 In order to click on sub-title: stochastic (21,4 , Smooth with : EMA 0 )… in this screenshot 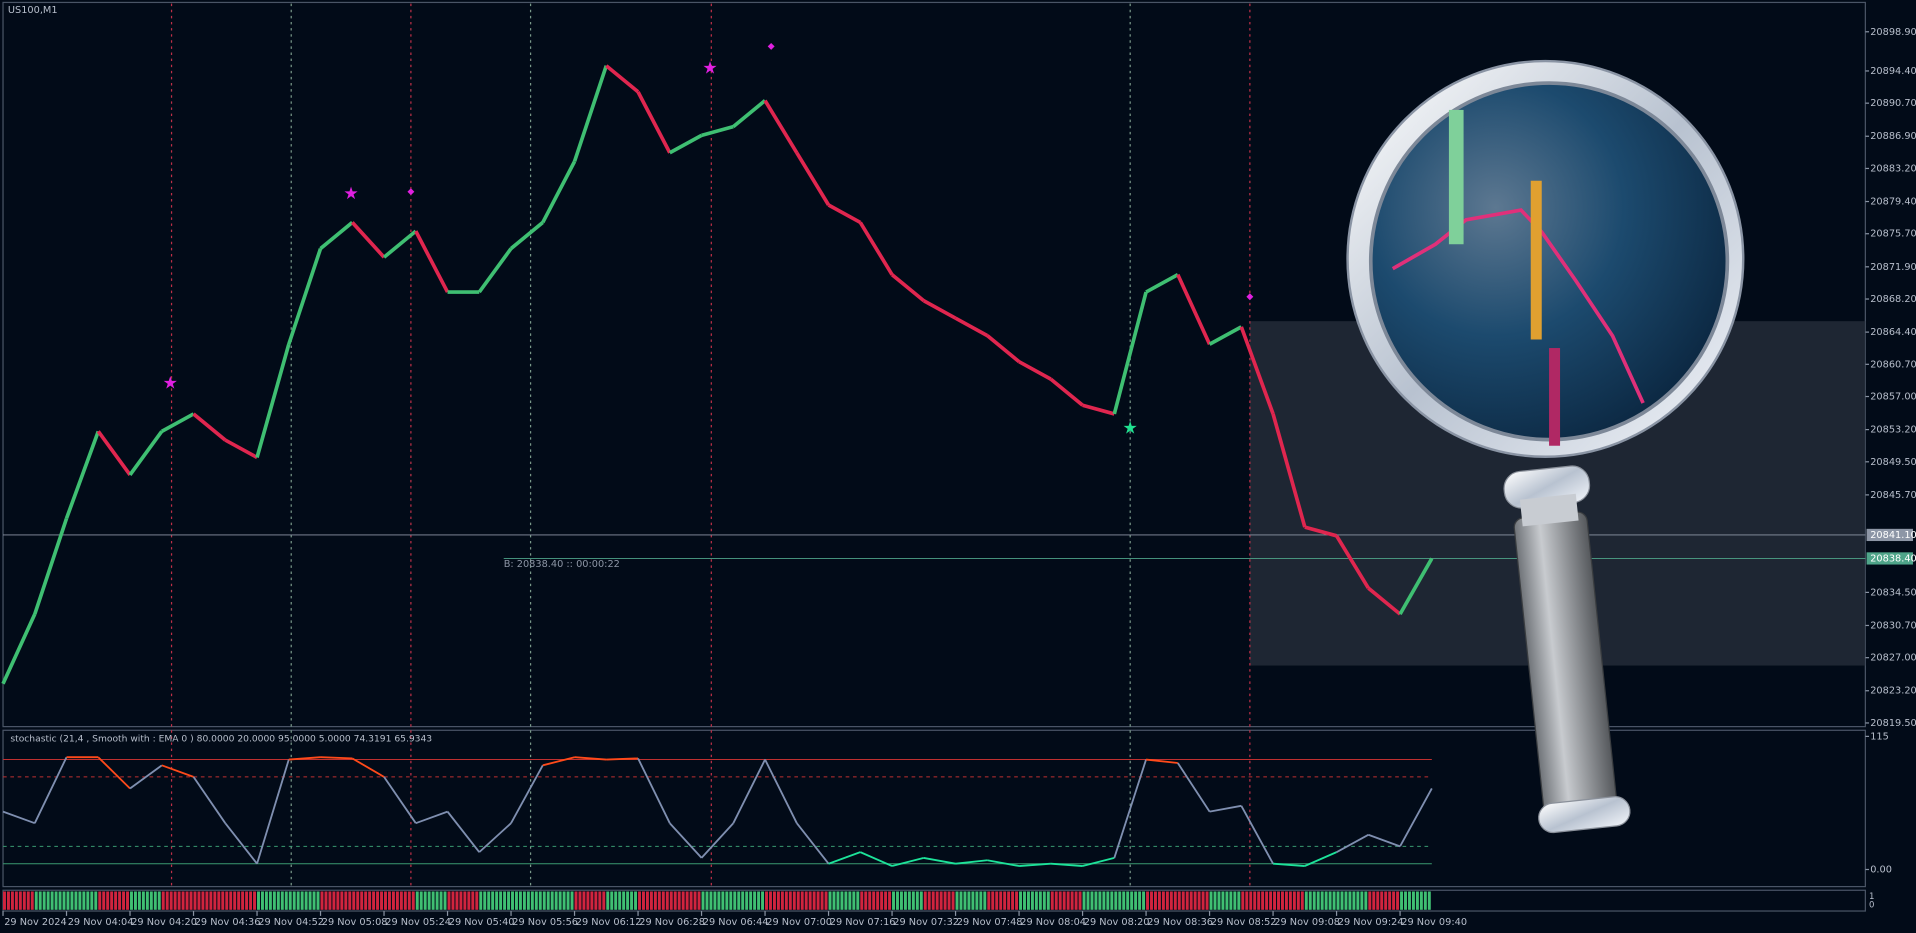, I will do `click(221, 739)`.